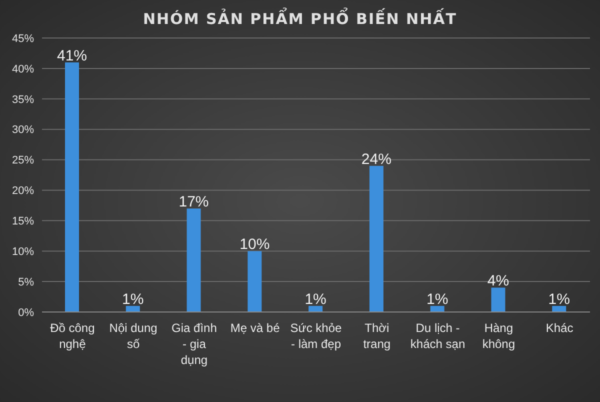  What do you see at coordinates (194, 344) in the screenshot?
I see `x-tick-label: Gia đình - gia dụng` at bounding box center [194, 344].